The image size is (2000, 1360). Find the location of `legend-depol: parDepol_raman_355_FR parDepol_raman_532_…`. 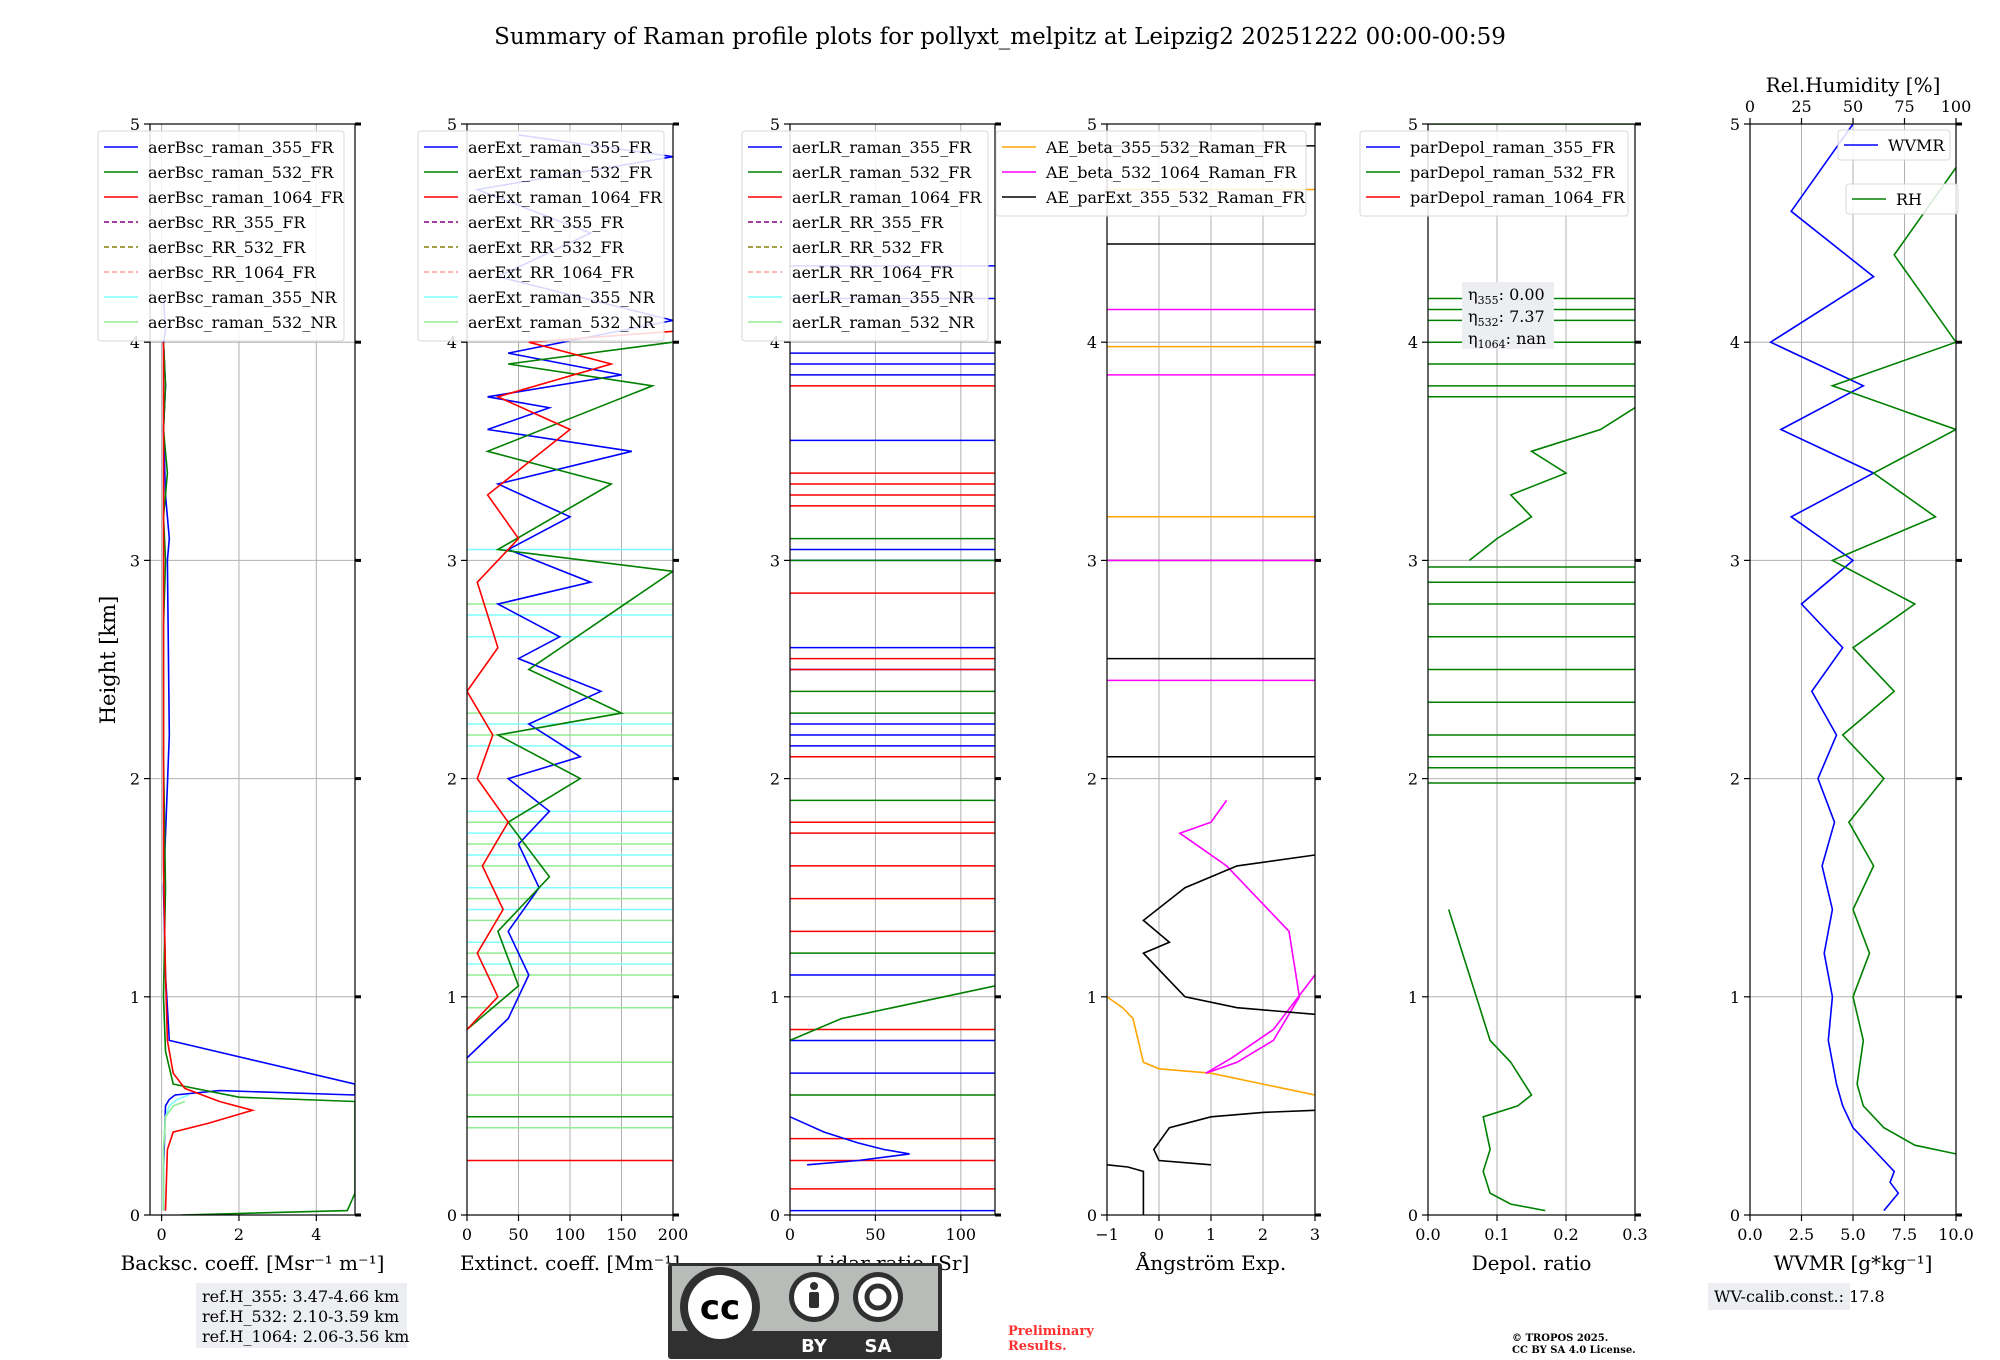

legend-depol: parDepol_raman_355_FR parDepol_raman_532_… is located at coordinates (1494, 173).